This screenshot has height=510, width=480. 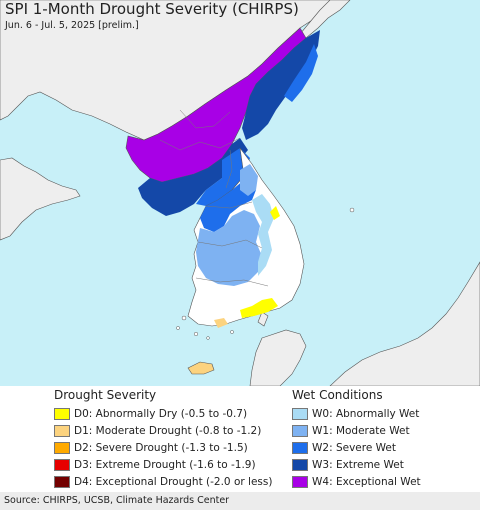 What do you see at coordinates (201, 368) in the screenshot?
I see `jeju-island` at bounding box center [201, 368].